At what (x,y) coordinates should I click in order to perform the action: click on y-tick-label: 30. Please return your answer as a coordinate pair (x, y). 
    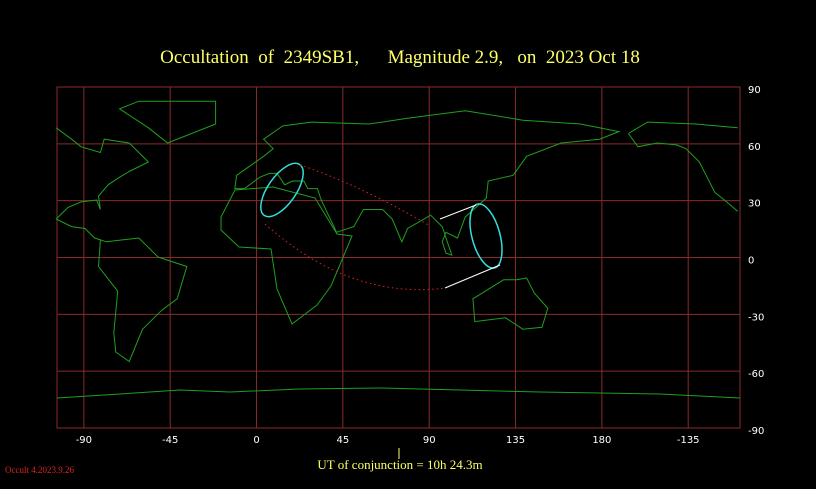
    Looking at the image, I should click on (754, 204).